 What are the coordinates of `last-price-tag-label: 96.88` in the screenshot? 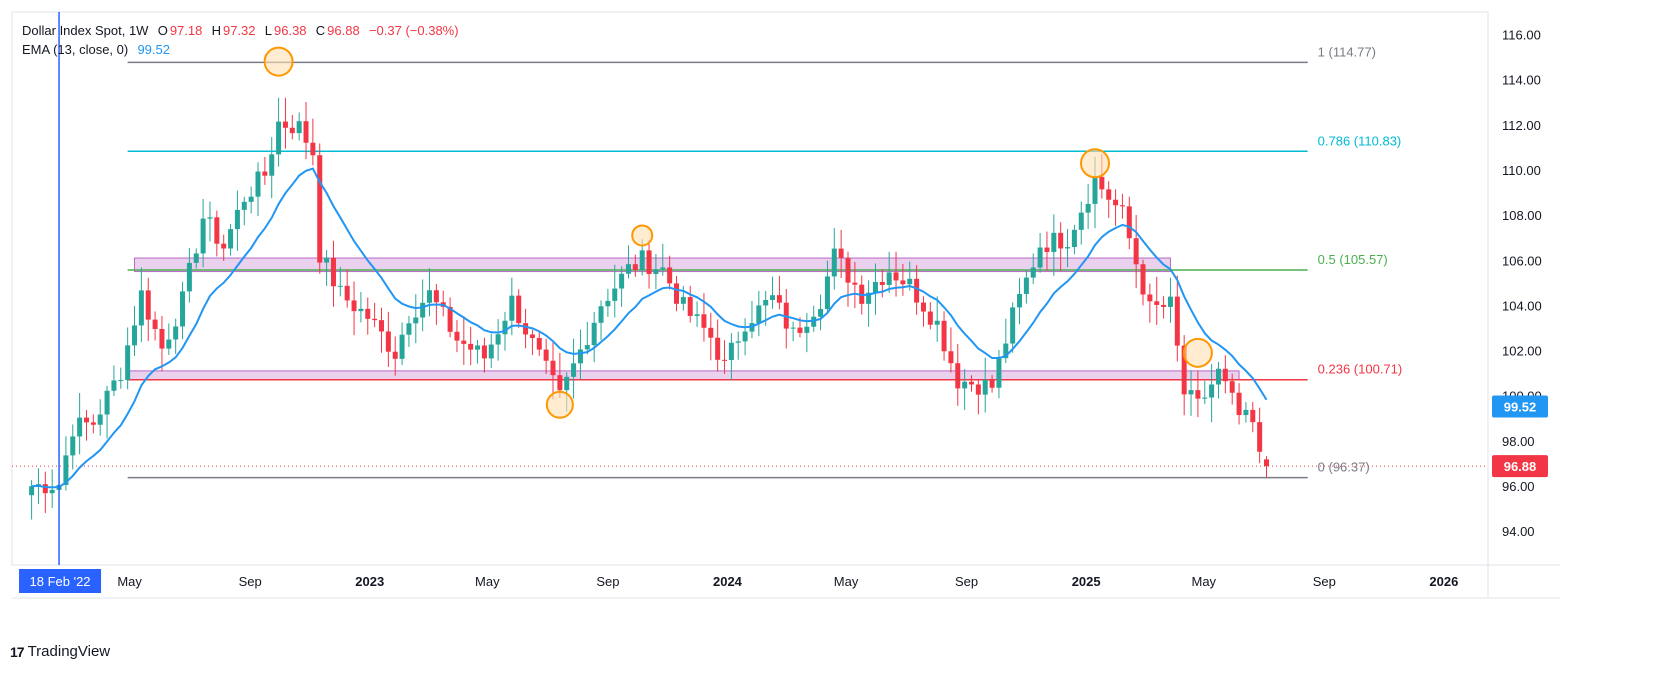 It's located at (1520, 466).